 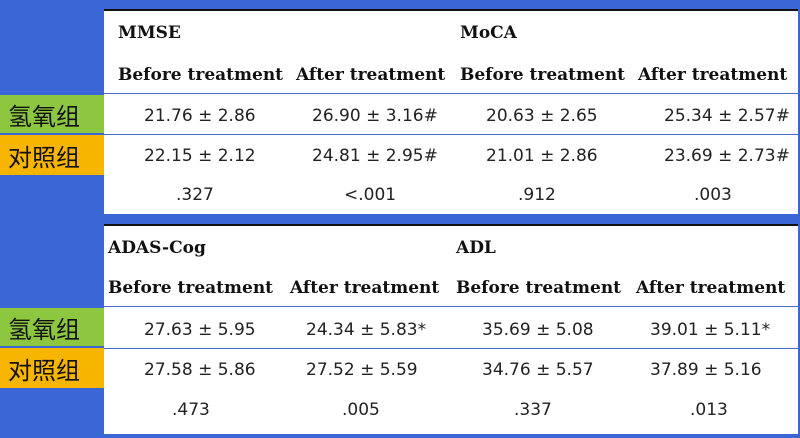 What do you see at coordinates (375, 116) in the screenshot?
I see `table-cell: 26.90 ± 3.16#` at bounding box center [375, 116].